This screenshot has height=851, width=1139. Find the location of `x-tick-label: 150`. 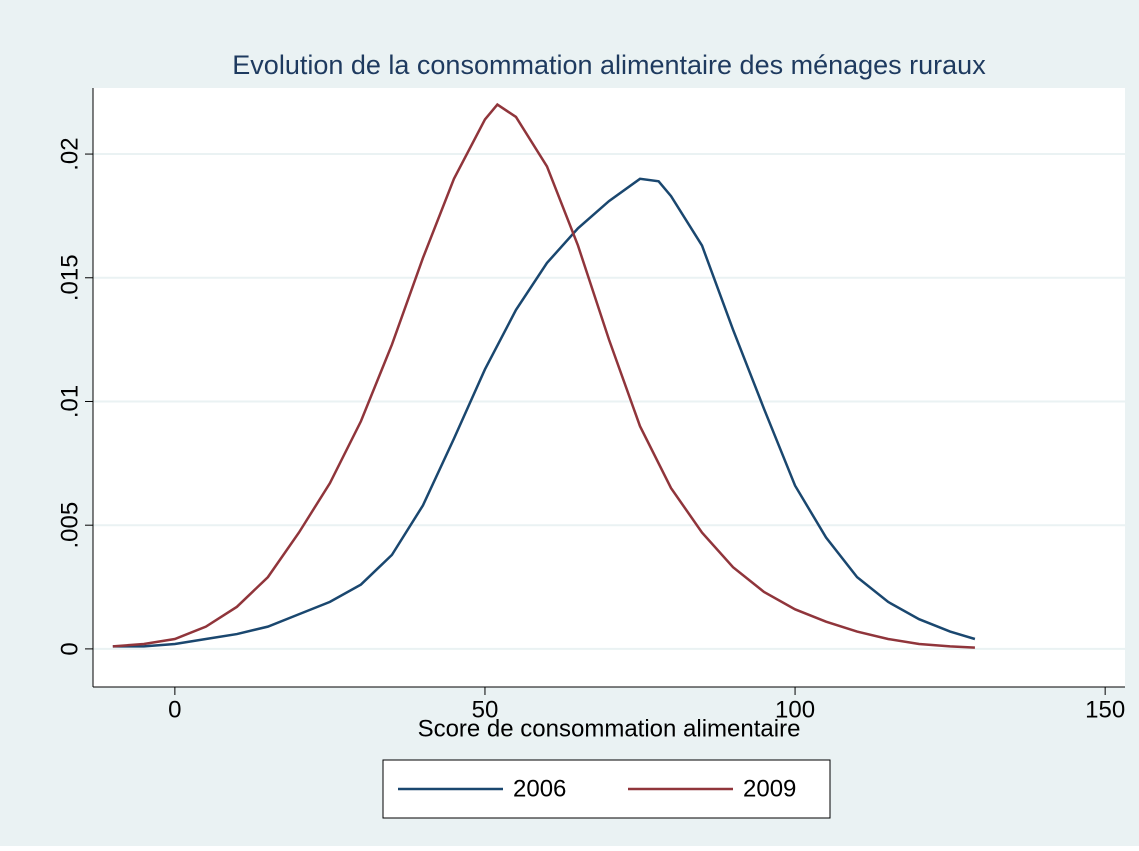

x-tick-label: 150 is located at coordinates (1105, 709).